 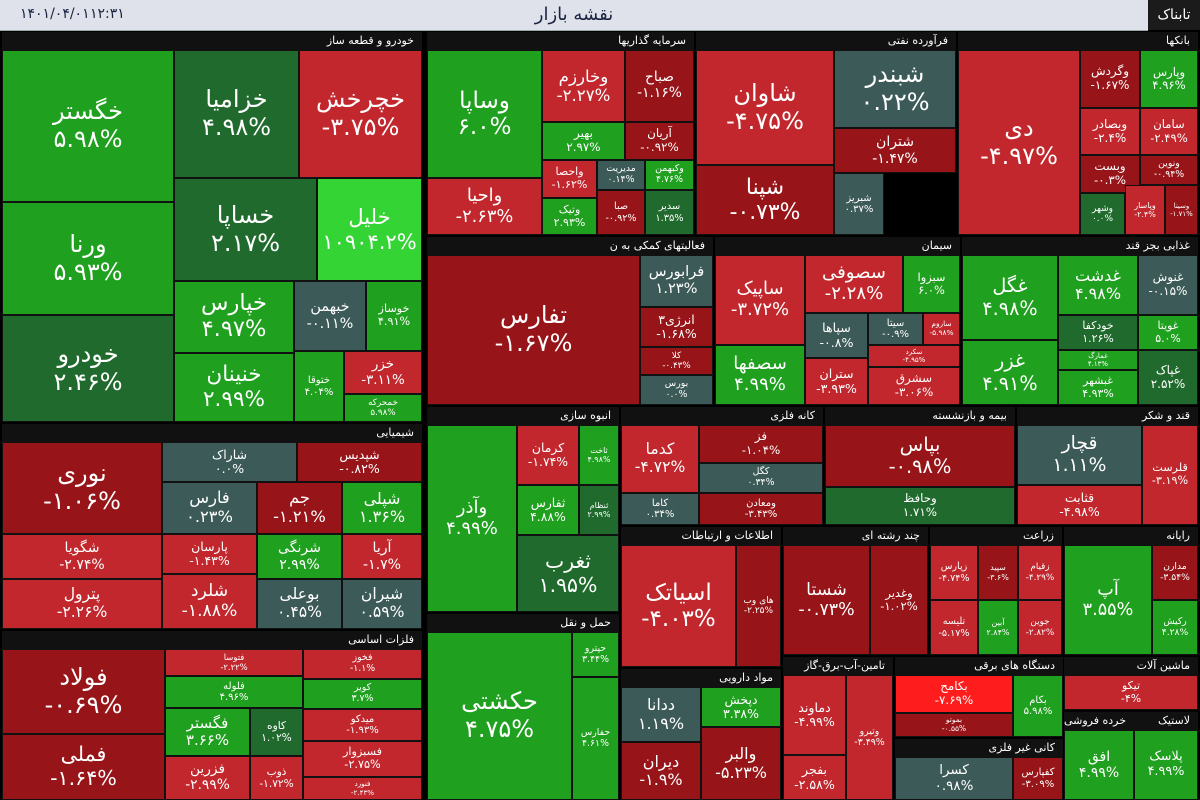 I want to click on stock-tile: ونوین -۰.۹۴%, so click(x=1169, y=170).